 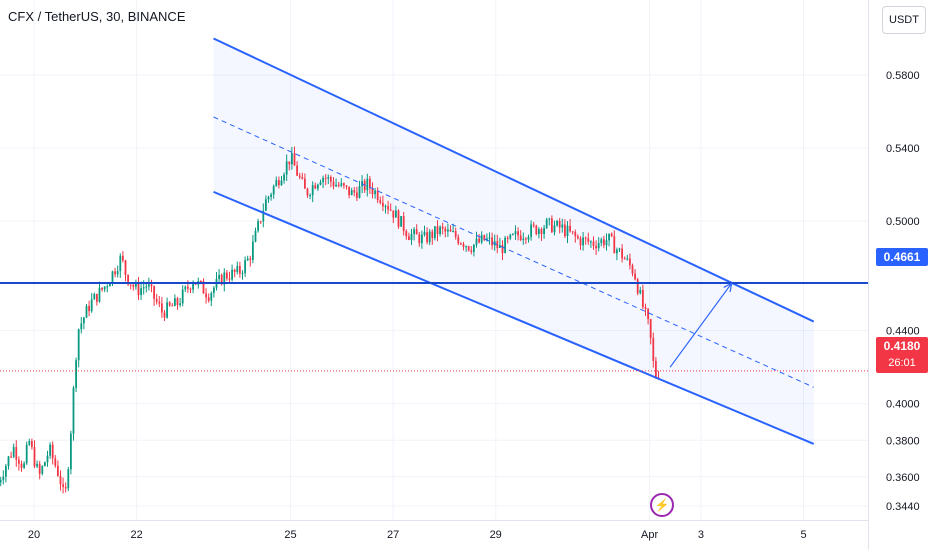 I want to click on y-tick-label: 0.5000, so click(x=903, y=222).